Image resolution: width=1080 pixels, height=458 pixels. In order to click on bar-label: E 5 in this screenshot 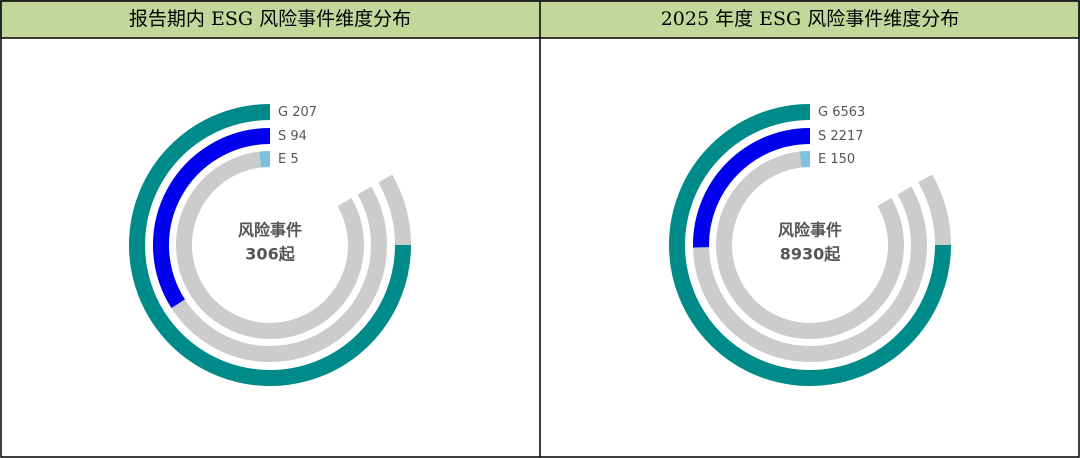, I will do `click(288, 159)`.